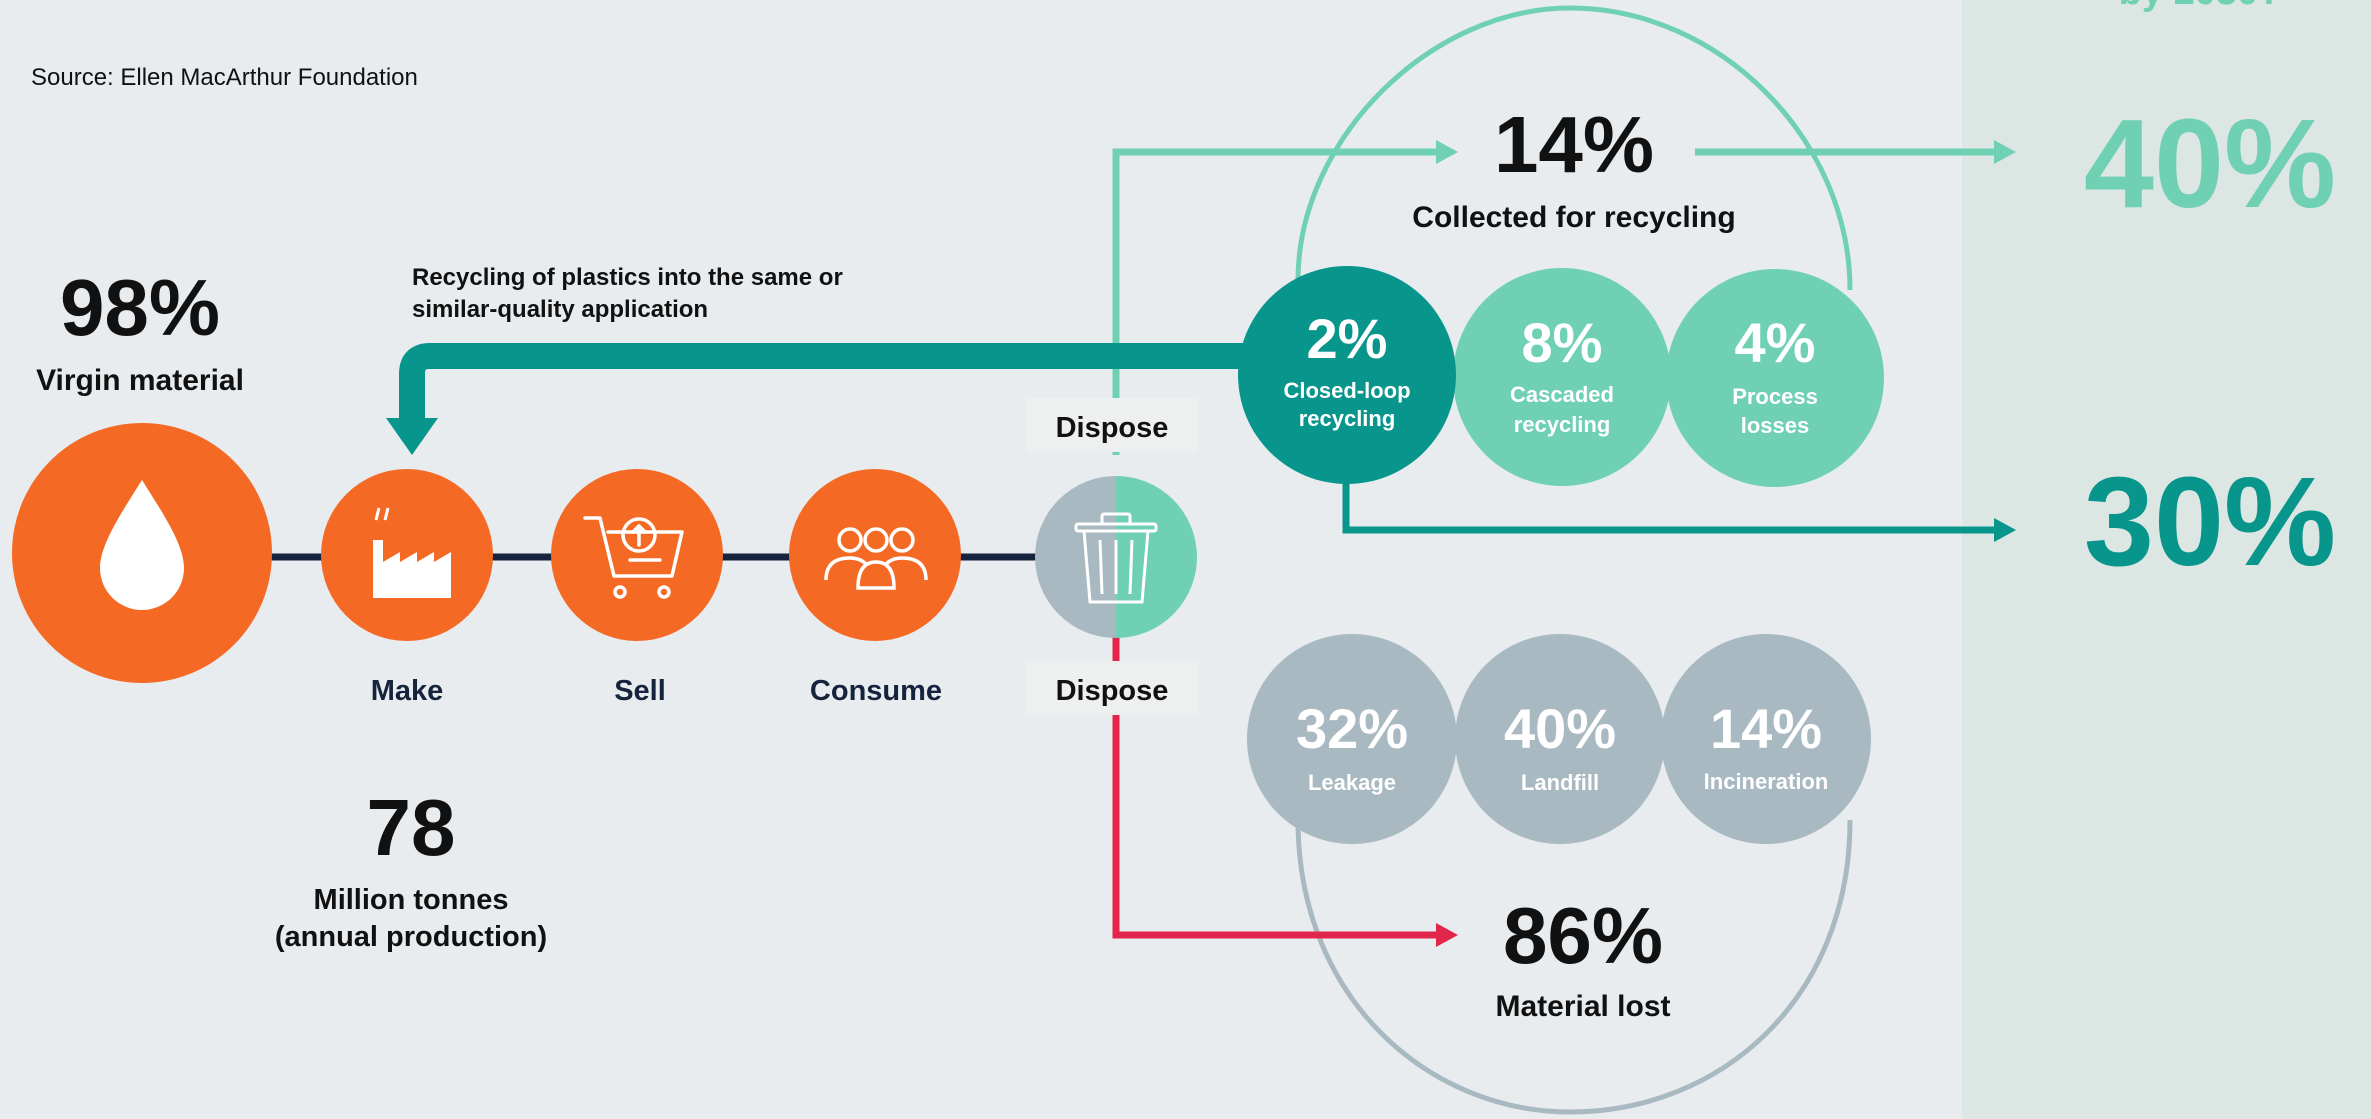 The height and width of the screenshot is (1119, 2371). Describe the element at coordinates (1352, 782) in the screenshot. I see `leakage-label: Leakage` at that location.